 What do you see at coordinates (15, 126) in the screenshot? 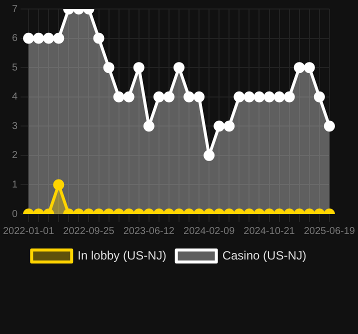
I see `y-tick-label: 3` at bounding box center [15, 126].